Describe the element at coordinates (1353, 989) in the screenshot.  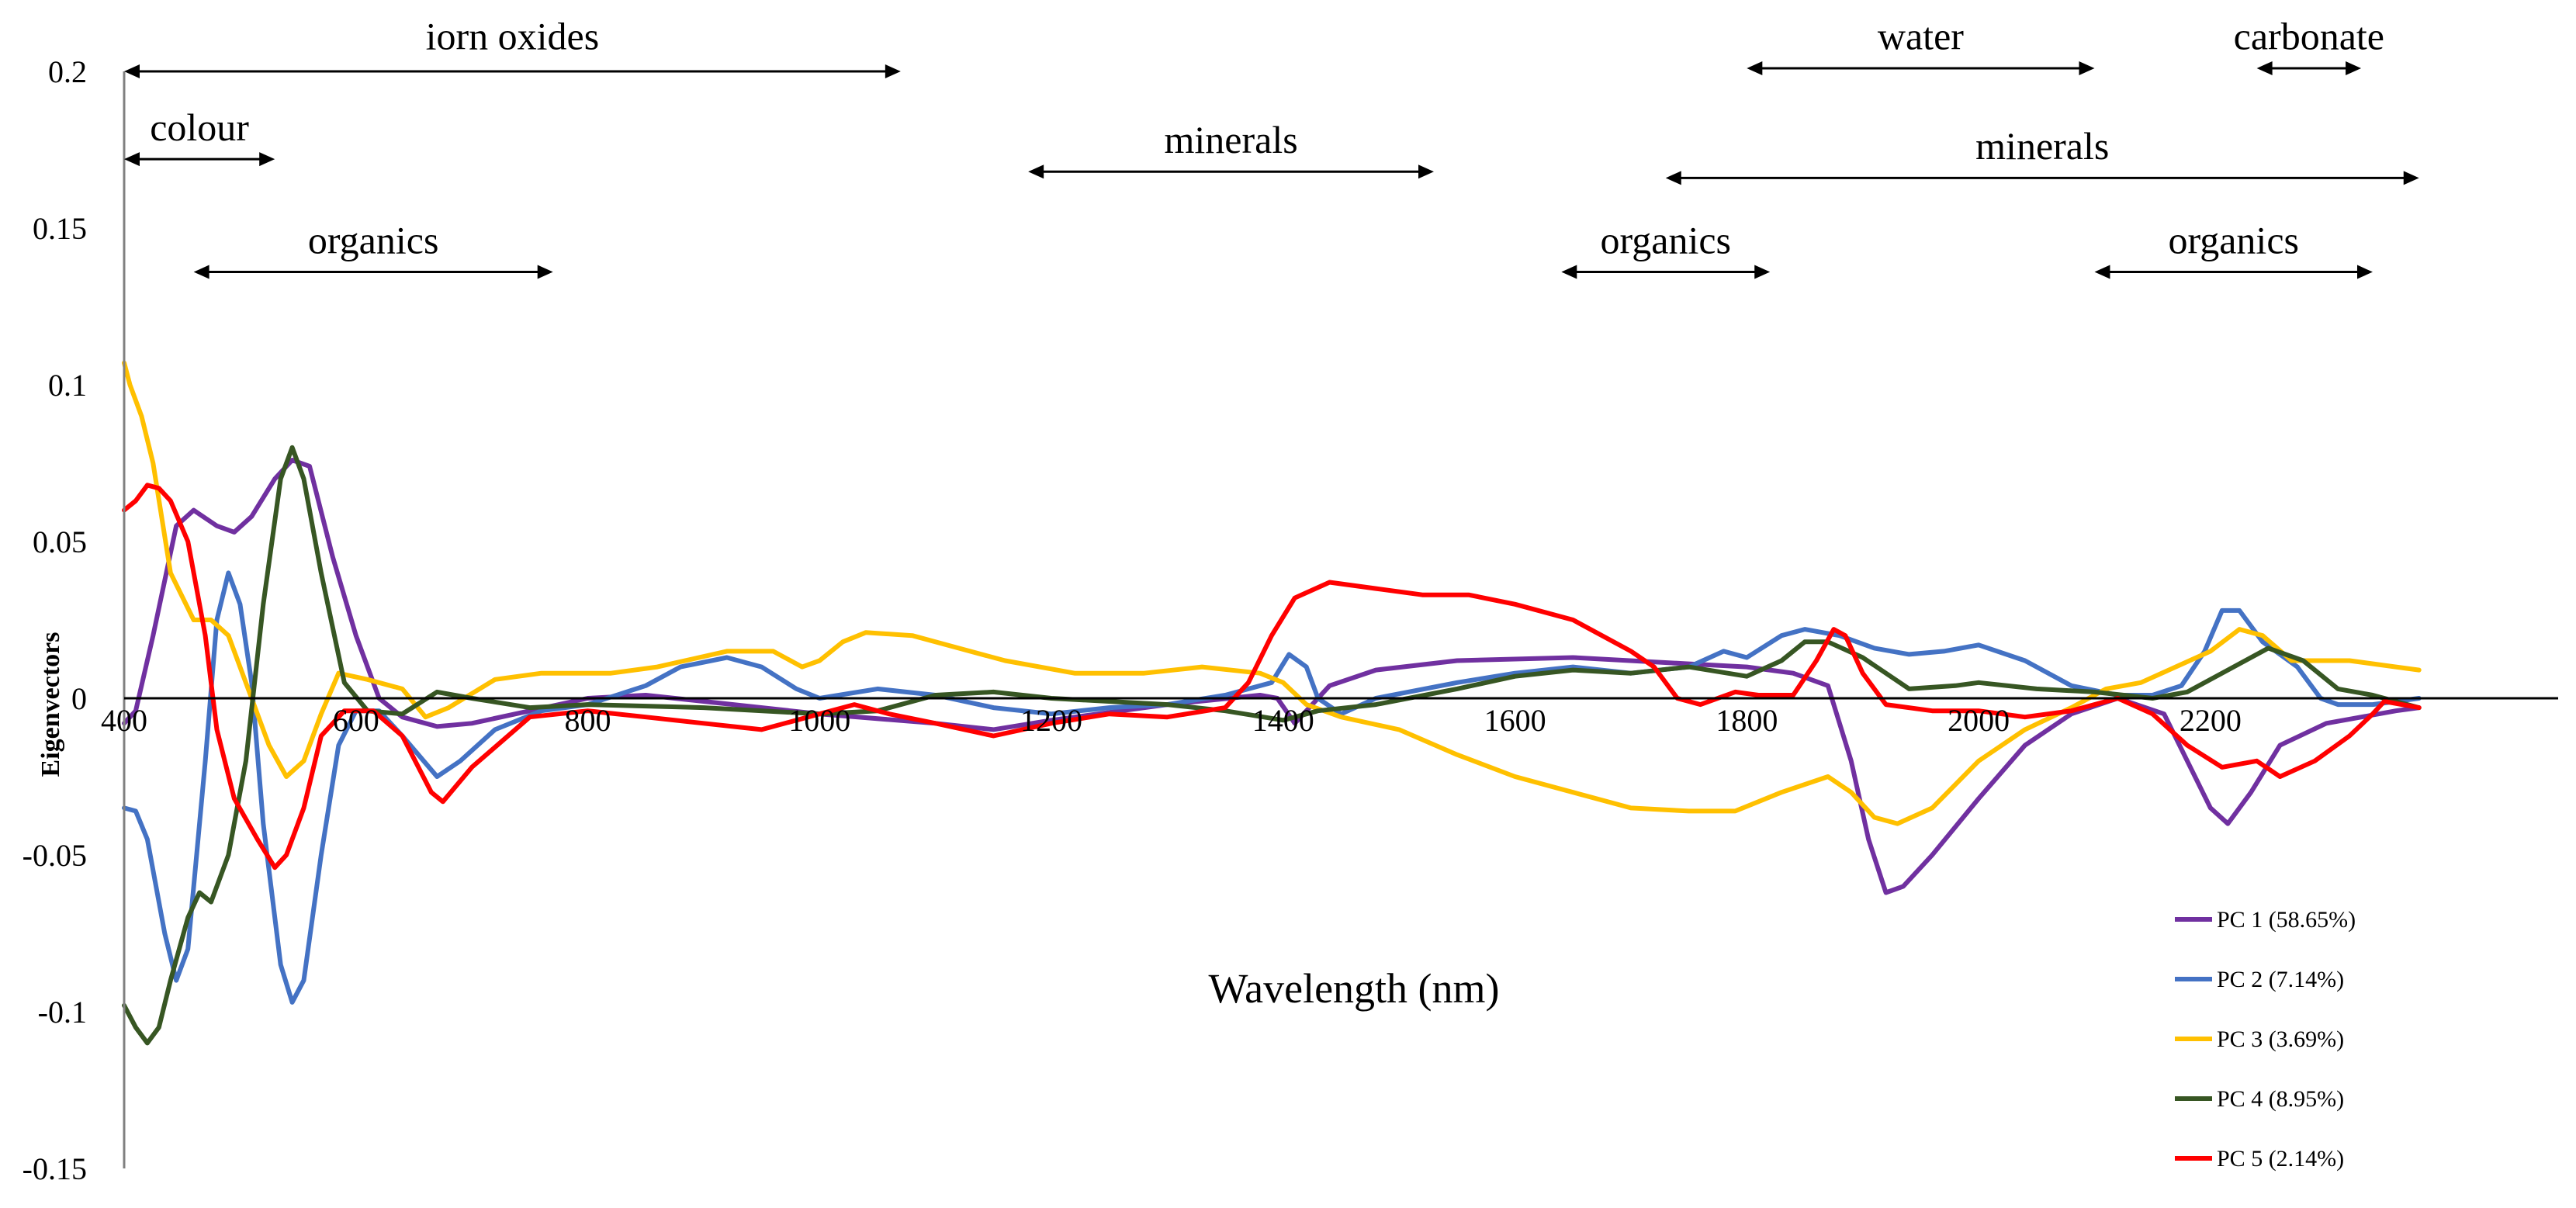
I see `x-axis-title: Wavelength (nm)` at that location.